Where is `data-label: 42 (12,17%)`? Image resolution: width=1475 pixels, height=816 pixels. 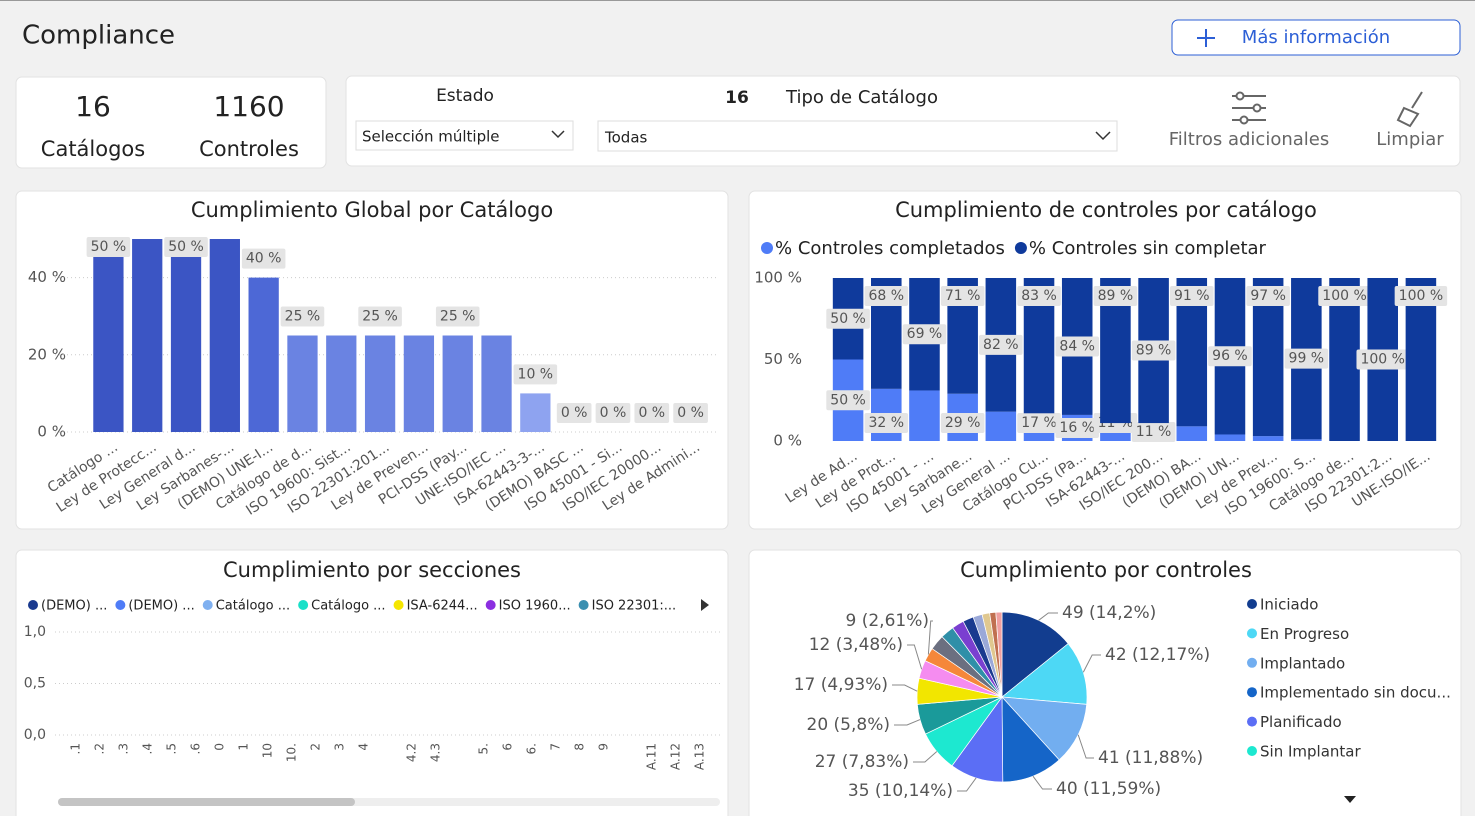 data-label: 42 (12,17%) is located at coordinates (1157, 655).